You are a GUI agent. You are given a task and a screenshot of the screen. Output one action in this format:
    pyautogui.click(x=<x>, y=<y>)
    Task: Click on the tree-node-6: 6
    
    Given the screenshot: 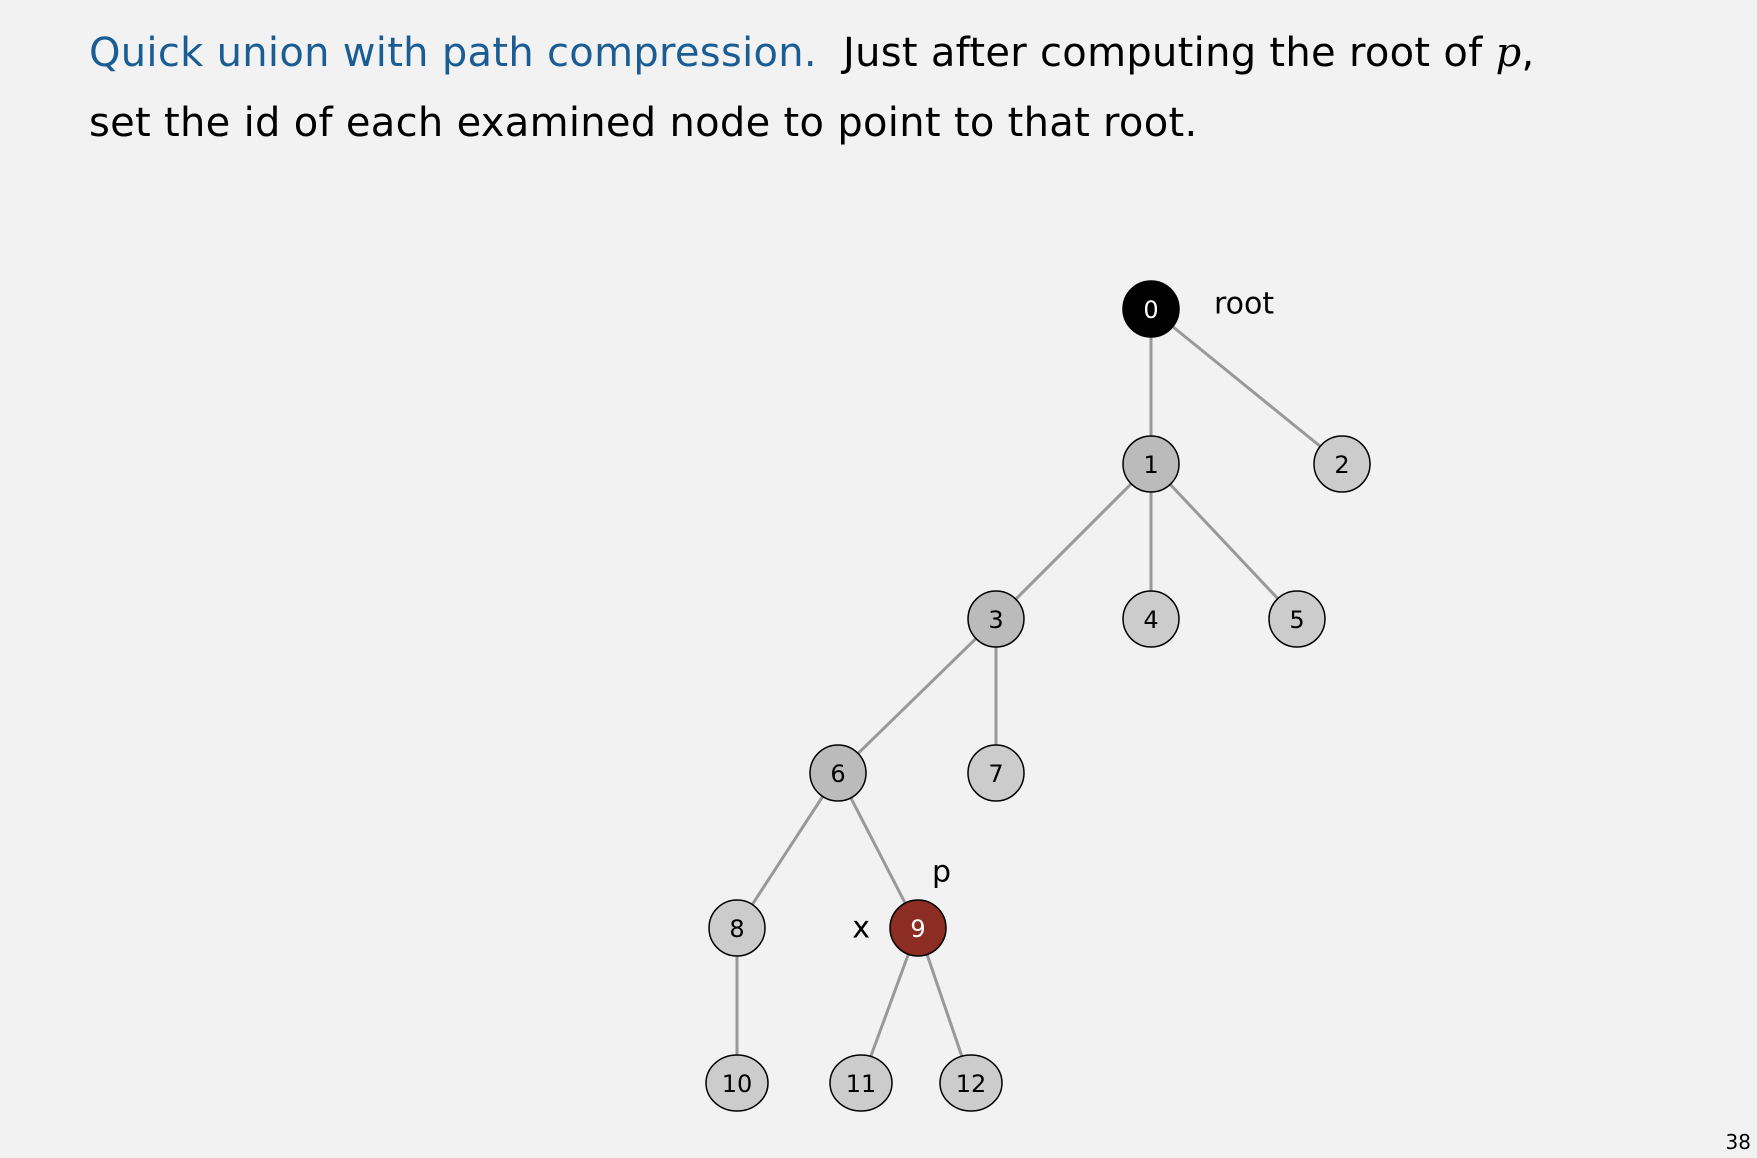 What is the action you would take?
    pyautogui.click(x=838, y=773)
    